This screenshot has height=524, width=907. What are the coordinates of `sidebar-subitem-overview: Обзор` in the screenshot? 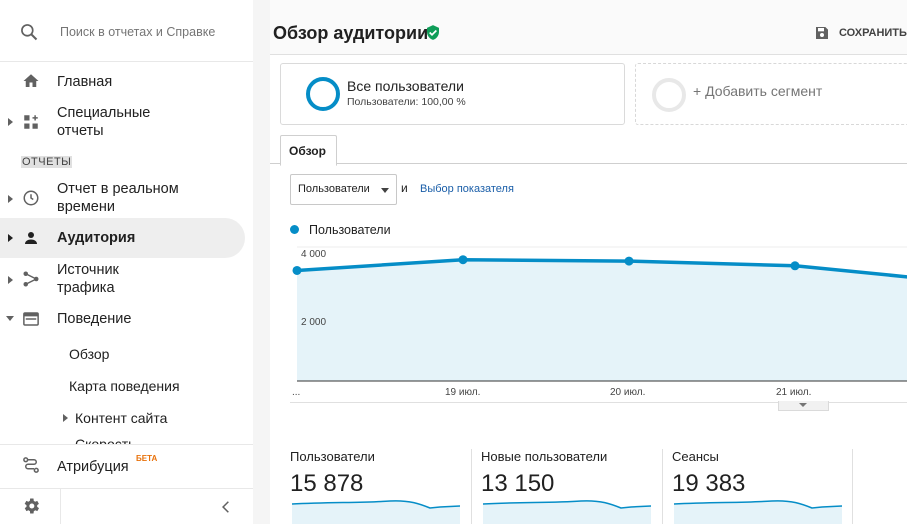 It's located at (89, 354).